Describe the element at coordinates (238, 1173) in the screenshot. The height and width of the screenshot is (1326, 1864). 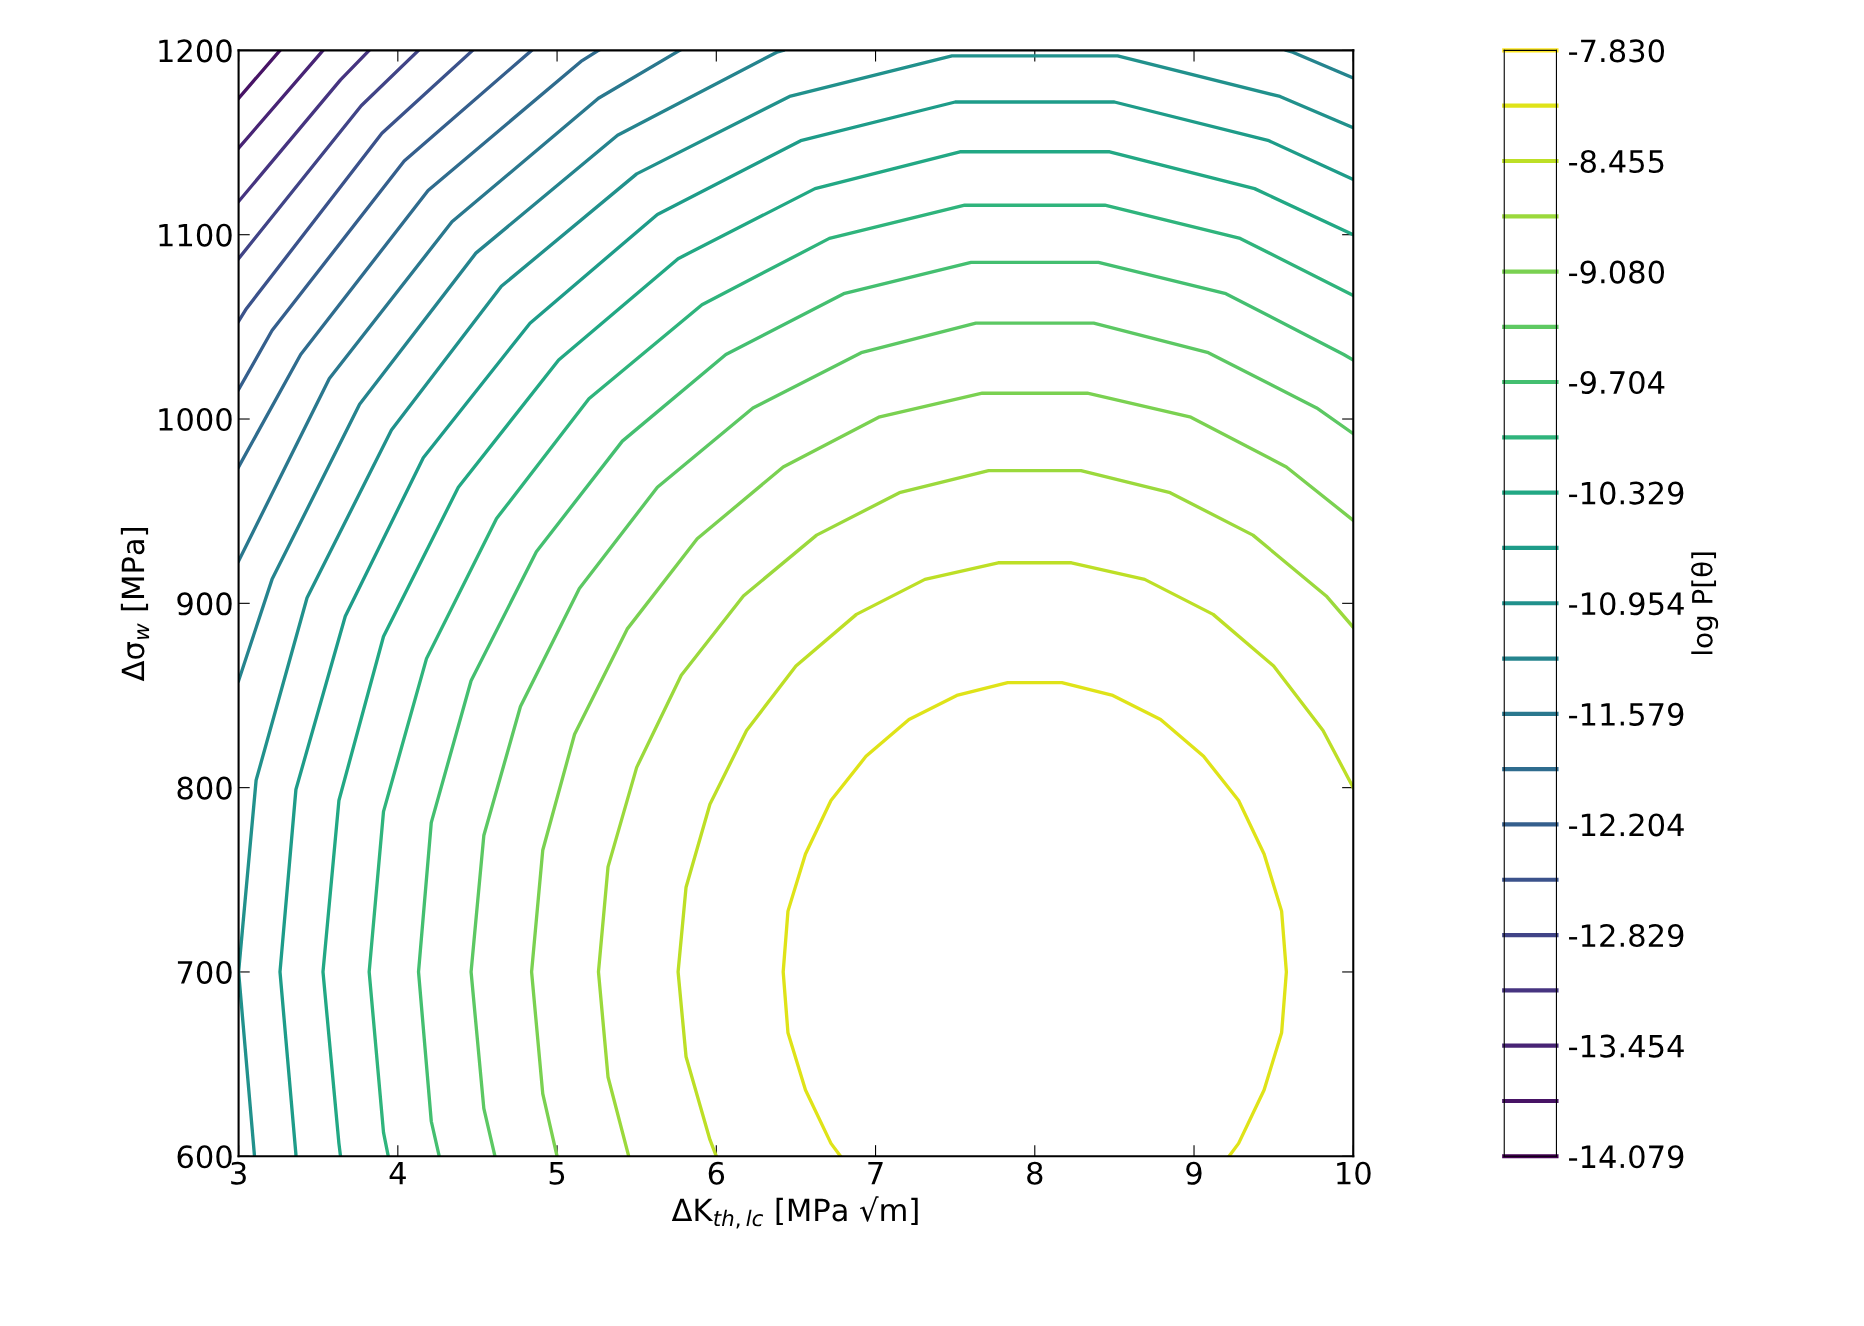
I see `x-tick-label: 3` at that location.